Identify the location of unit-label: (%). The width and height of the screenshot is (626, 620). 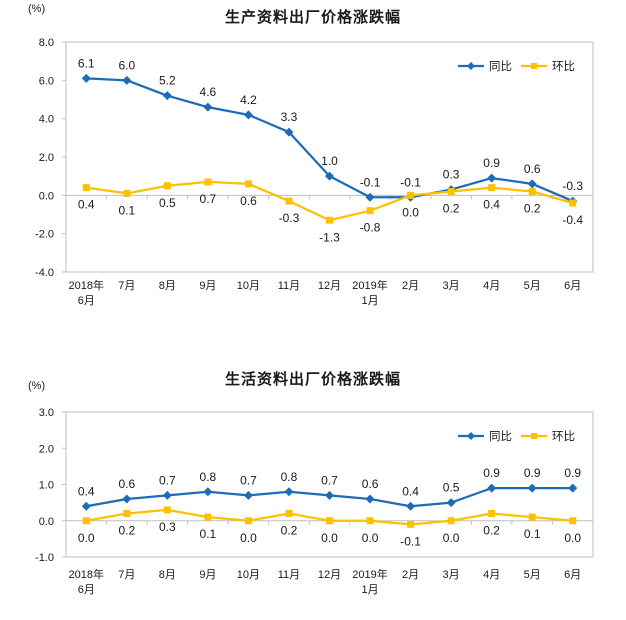
(37, 386).